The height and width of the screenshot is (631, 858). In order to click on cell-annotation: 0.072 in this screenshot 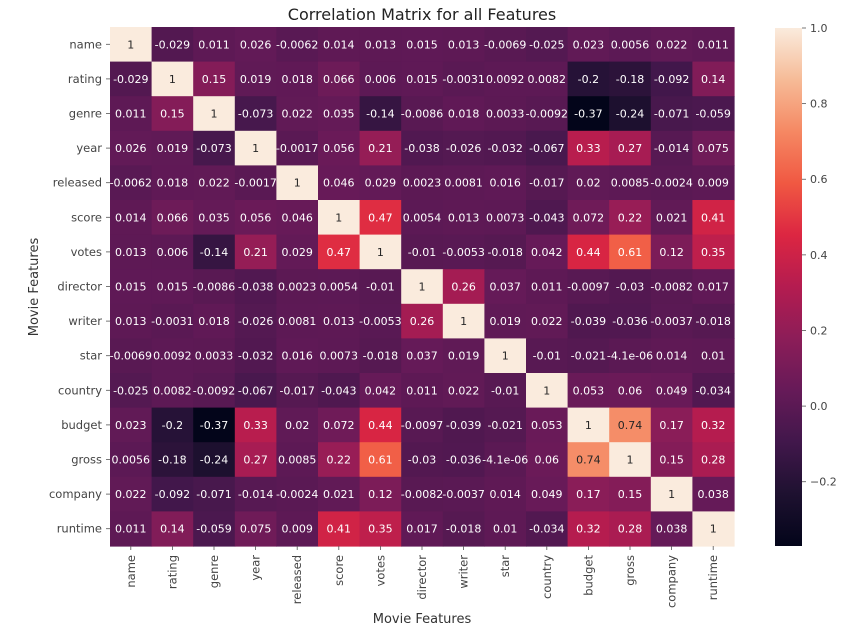, I will do `click(339, 425)`.